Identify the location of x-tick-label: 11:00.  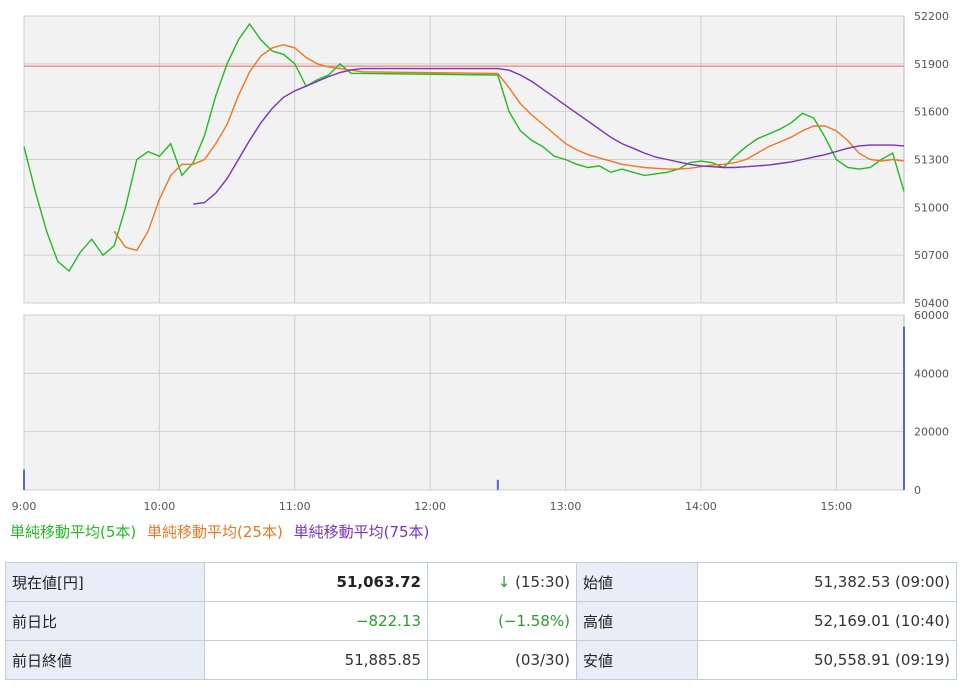
(295, 506).